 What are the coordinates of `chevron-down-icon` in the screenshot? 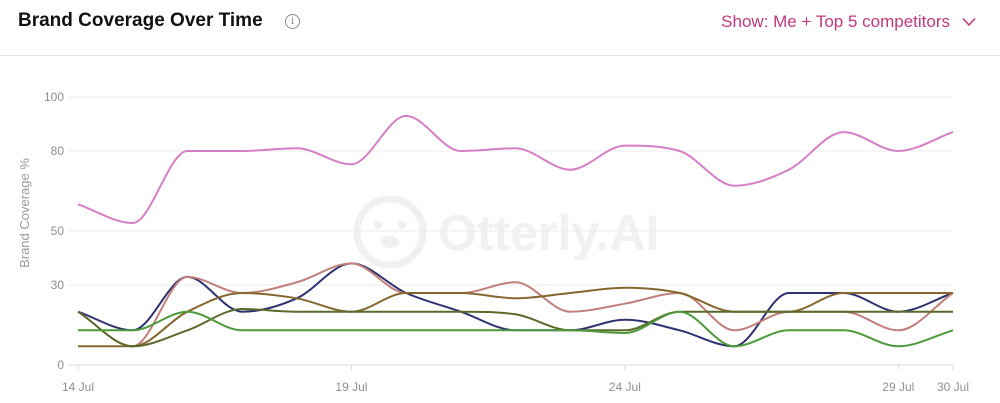 It's located at (969, 22).